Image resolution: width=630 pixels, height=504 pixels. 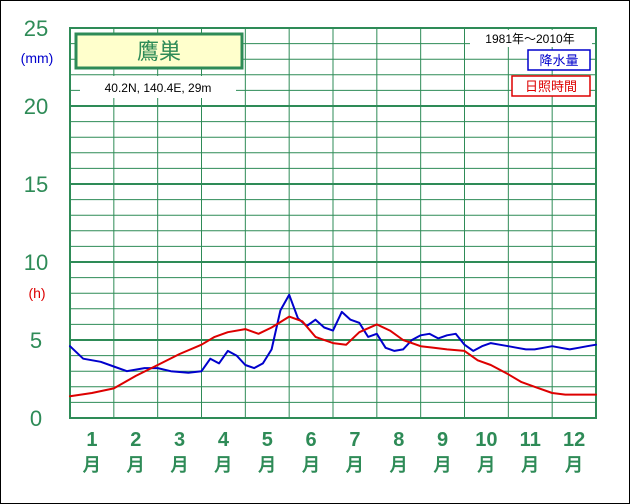 What do you see at coordinates (486, 440) in the screenshot?
I see `x-tick-label: 10` at bounding box center [486, 440].